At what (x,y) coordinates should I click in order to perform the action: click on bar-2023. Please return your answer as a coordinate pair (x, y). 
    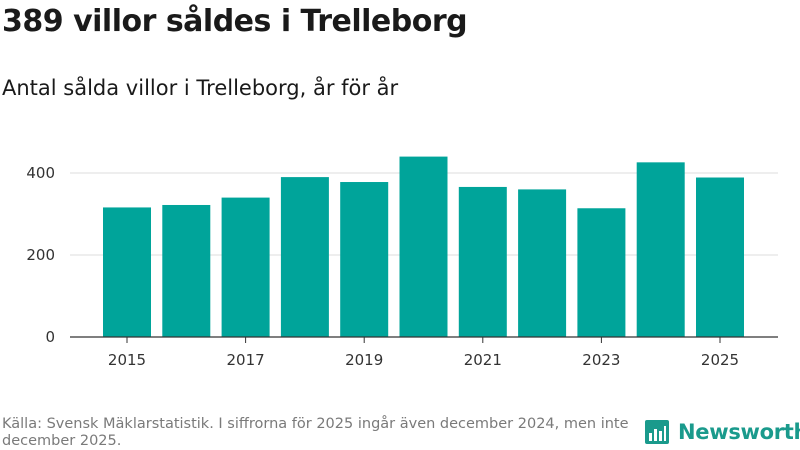
    Looking at the image, I should click on (601, 272).